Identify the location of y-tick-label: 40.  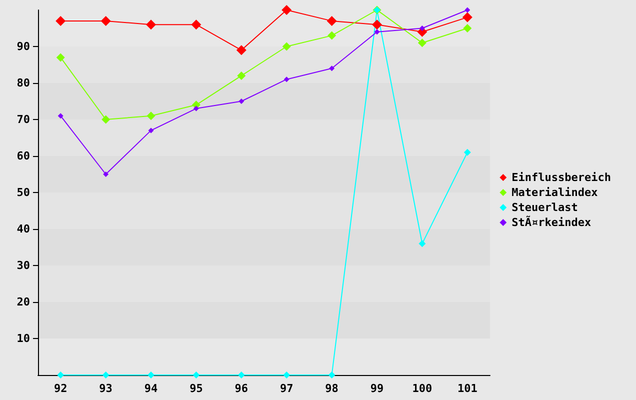
(23, 229).